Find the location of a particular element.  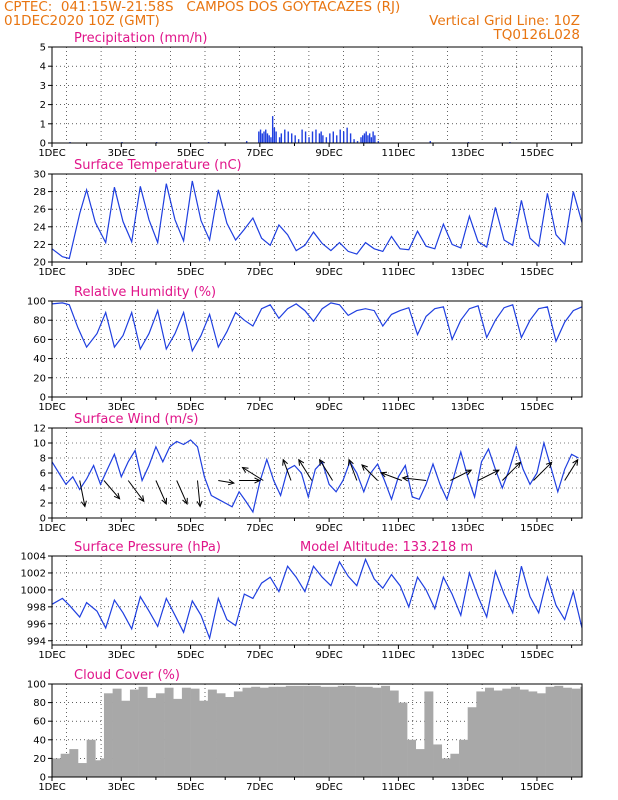

y-tick-label: 20 is located at coordinates (39, 263).